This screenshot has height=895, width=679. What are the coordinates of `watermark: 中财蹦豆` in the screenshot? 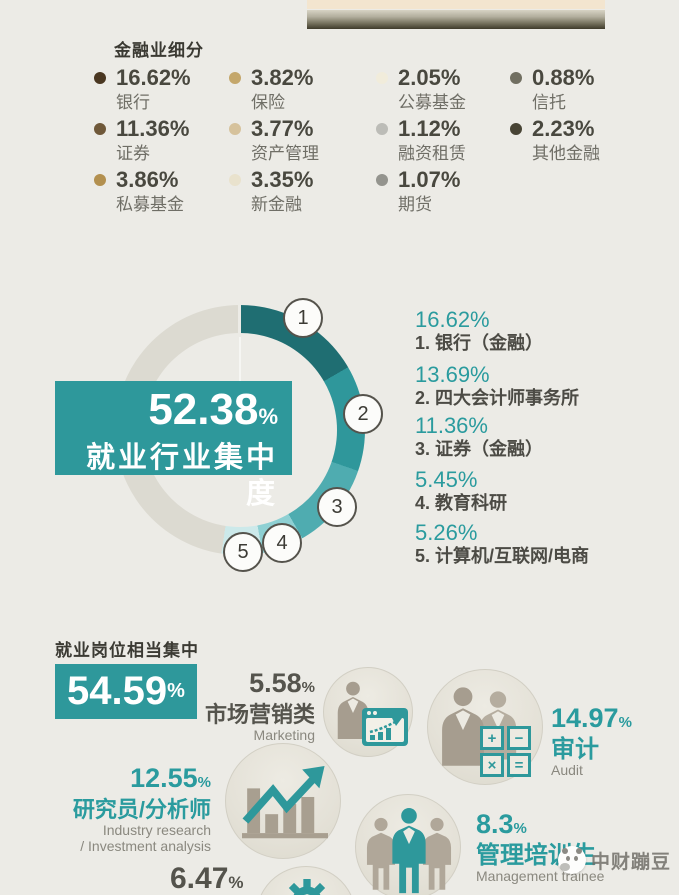 It's located at (614, 860).